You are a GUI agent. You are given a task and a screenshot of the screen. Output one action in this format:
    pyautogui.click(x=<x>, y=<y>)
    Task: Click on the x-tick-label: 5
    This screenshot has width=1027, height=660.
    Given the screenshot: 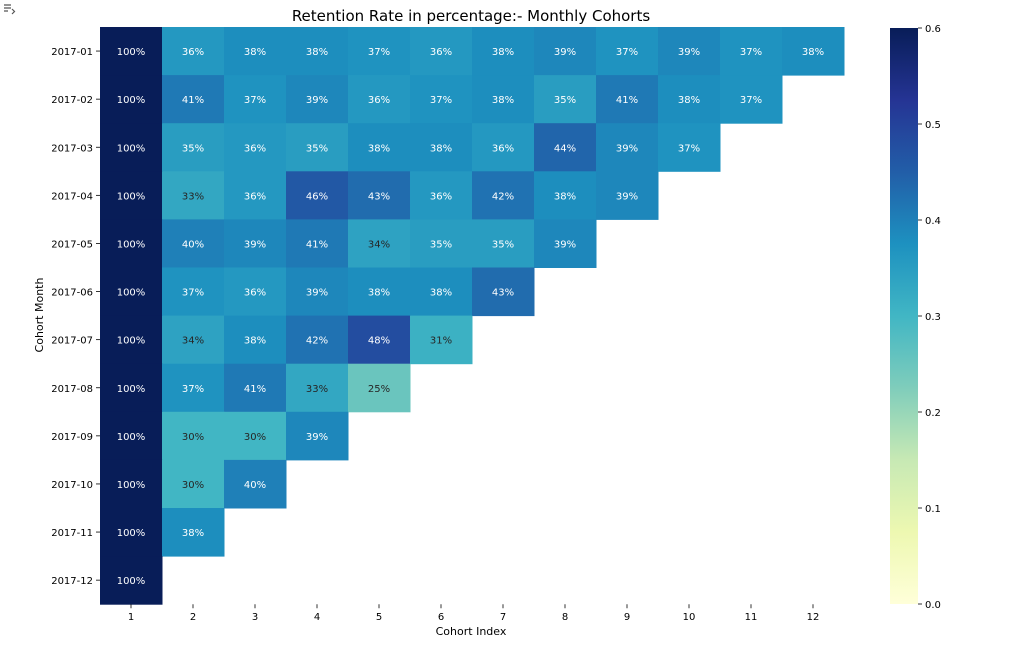 What is the action you would take?
    pyautogui.click(x=379, y=617)
    